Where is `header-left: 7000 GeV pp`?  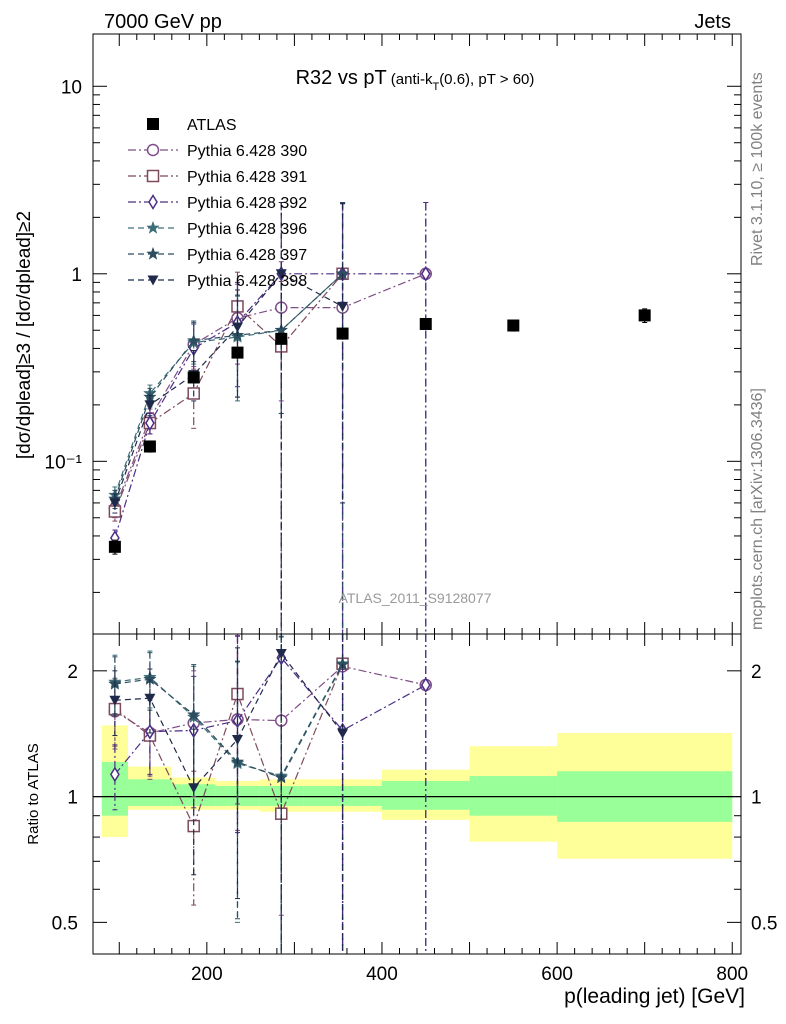
header-left: 7000 GeV pp is located at coordinates (163, 22).